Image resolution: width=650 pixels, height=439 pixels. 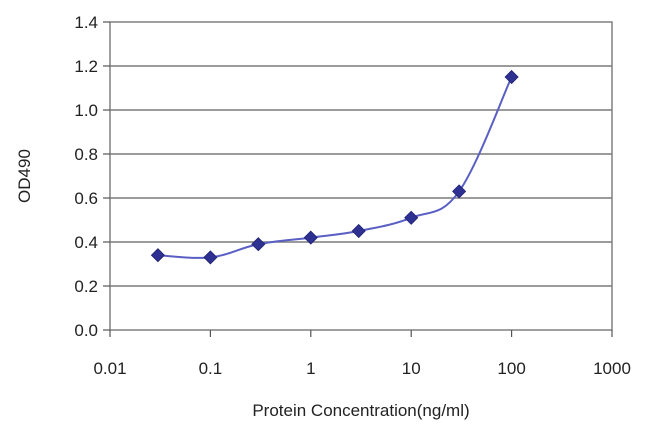 I want to click on x-tick-label: 0.1, so click(x=211, y=368).